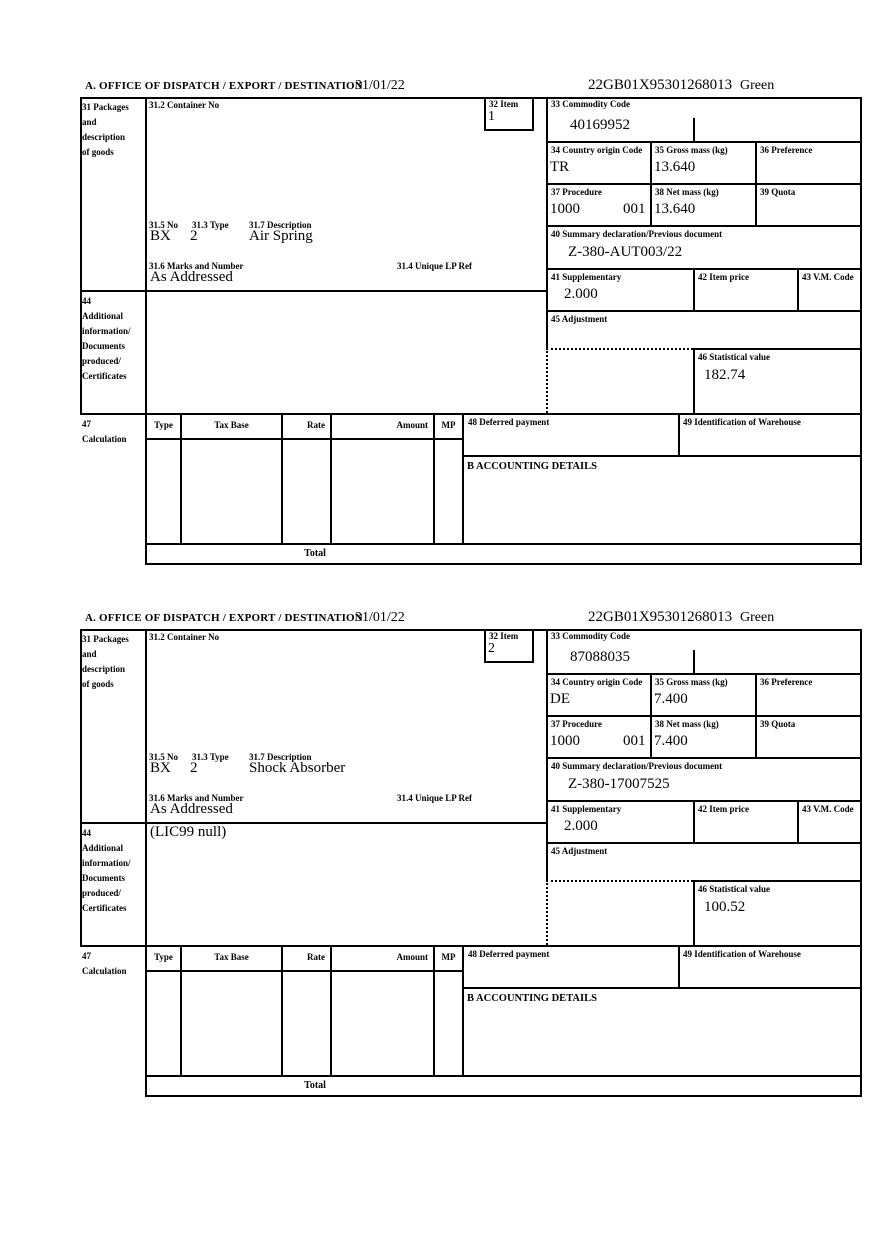 Image resolution: width=882 pixels, height=1250 pixels. Describe the element at coordinates (315, 553) in the screenshot. I see `calc-total-label: Total` at that location.